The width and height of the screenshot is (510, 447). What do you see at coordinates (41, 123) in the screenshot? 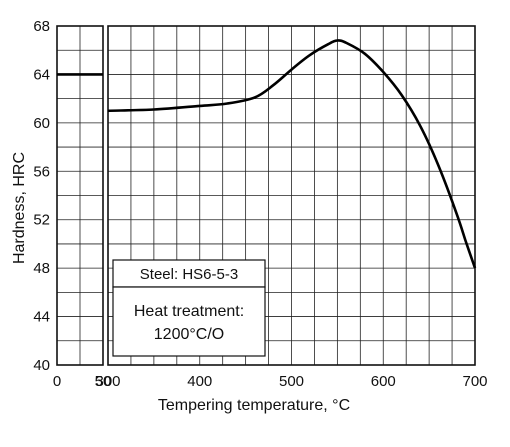
I see `y-tick-label: 60` at bounding box center [41, 123].